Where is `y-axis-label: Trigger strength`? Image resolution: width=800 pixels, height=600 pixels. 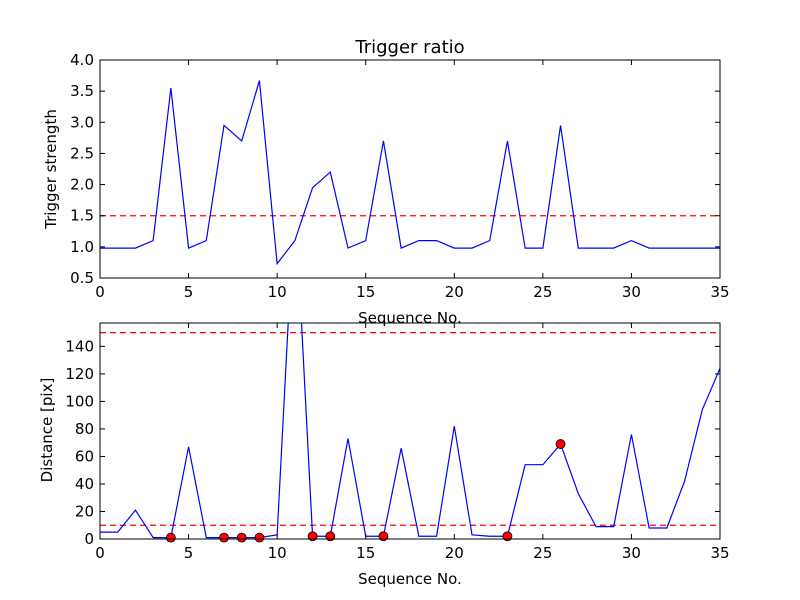
y-axis-label: Trigger strength is located at coordinates (51, 169).